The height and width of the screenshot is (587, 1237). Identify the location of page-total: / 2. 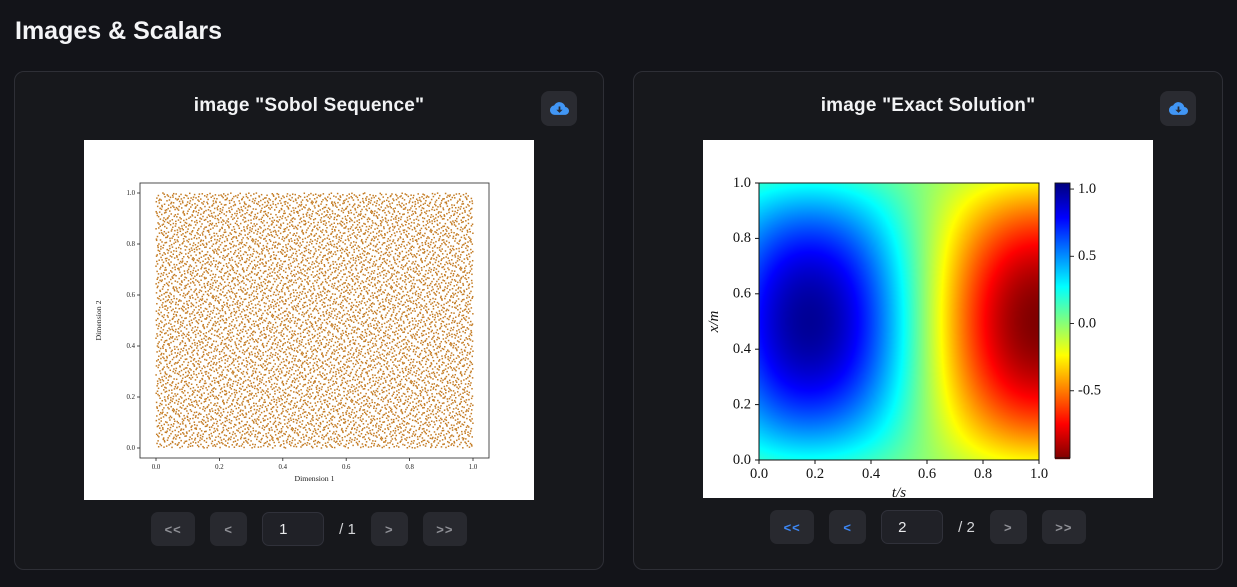
(966, 527).